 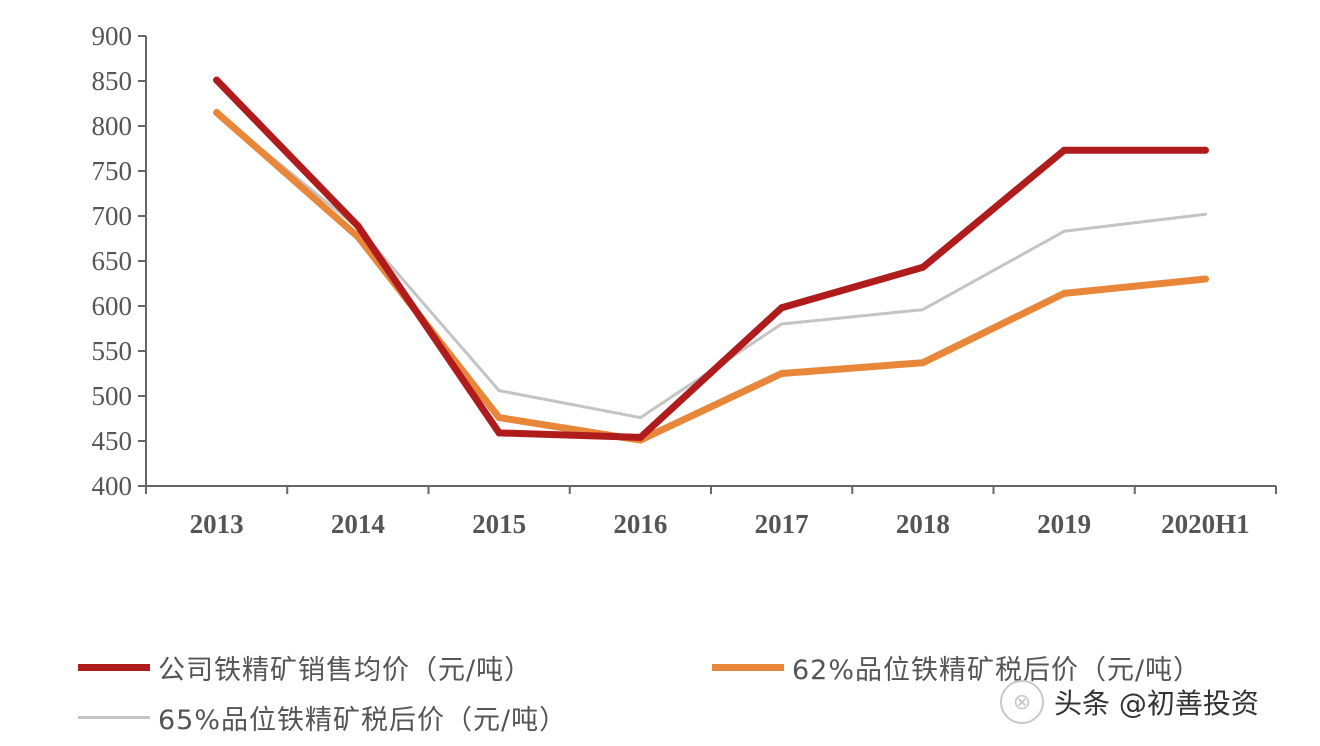 I want to click on y-tick-label: 850, so click(x=112, y=81).